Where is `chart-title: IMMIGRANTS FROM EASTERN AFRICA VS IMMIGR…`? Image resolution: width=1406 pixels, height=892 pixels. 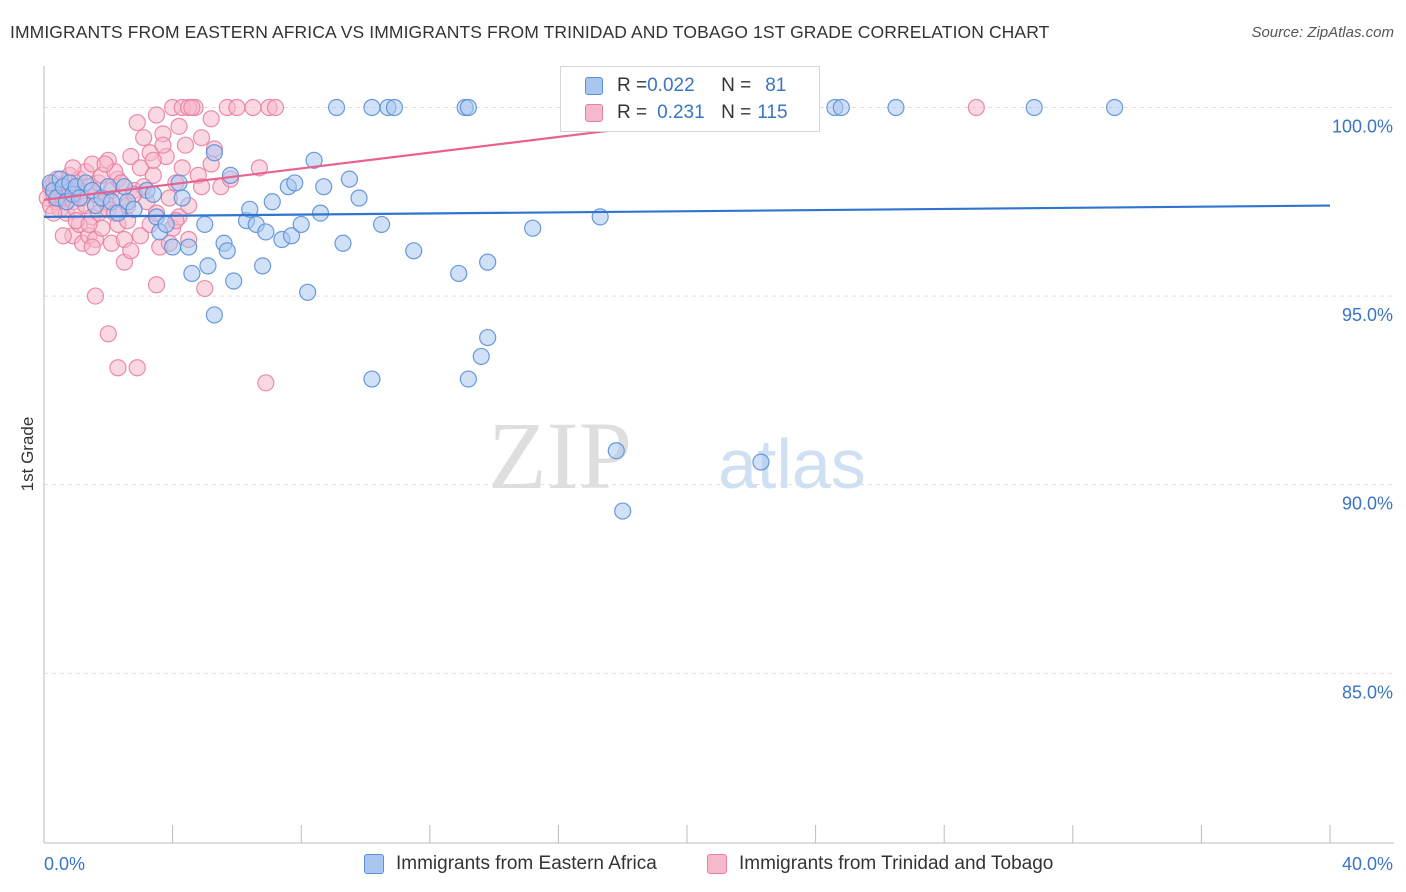 chart-title: IMMIGRANTS FROM EASTERN AFRICA VS IMMIGR… is located at coordinates (530, 32).